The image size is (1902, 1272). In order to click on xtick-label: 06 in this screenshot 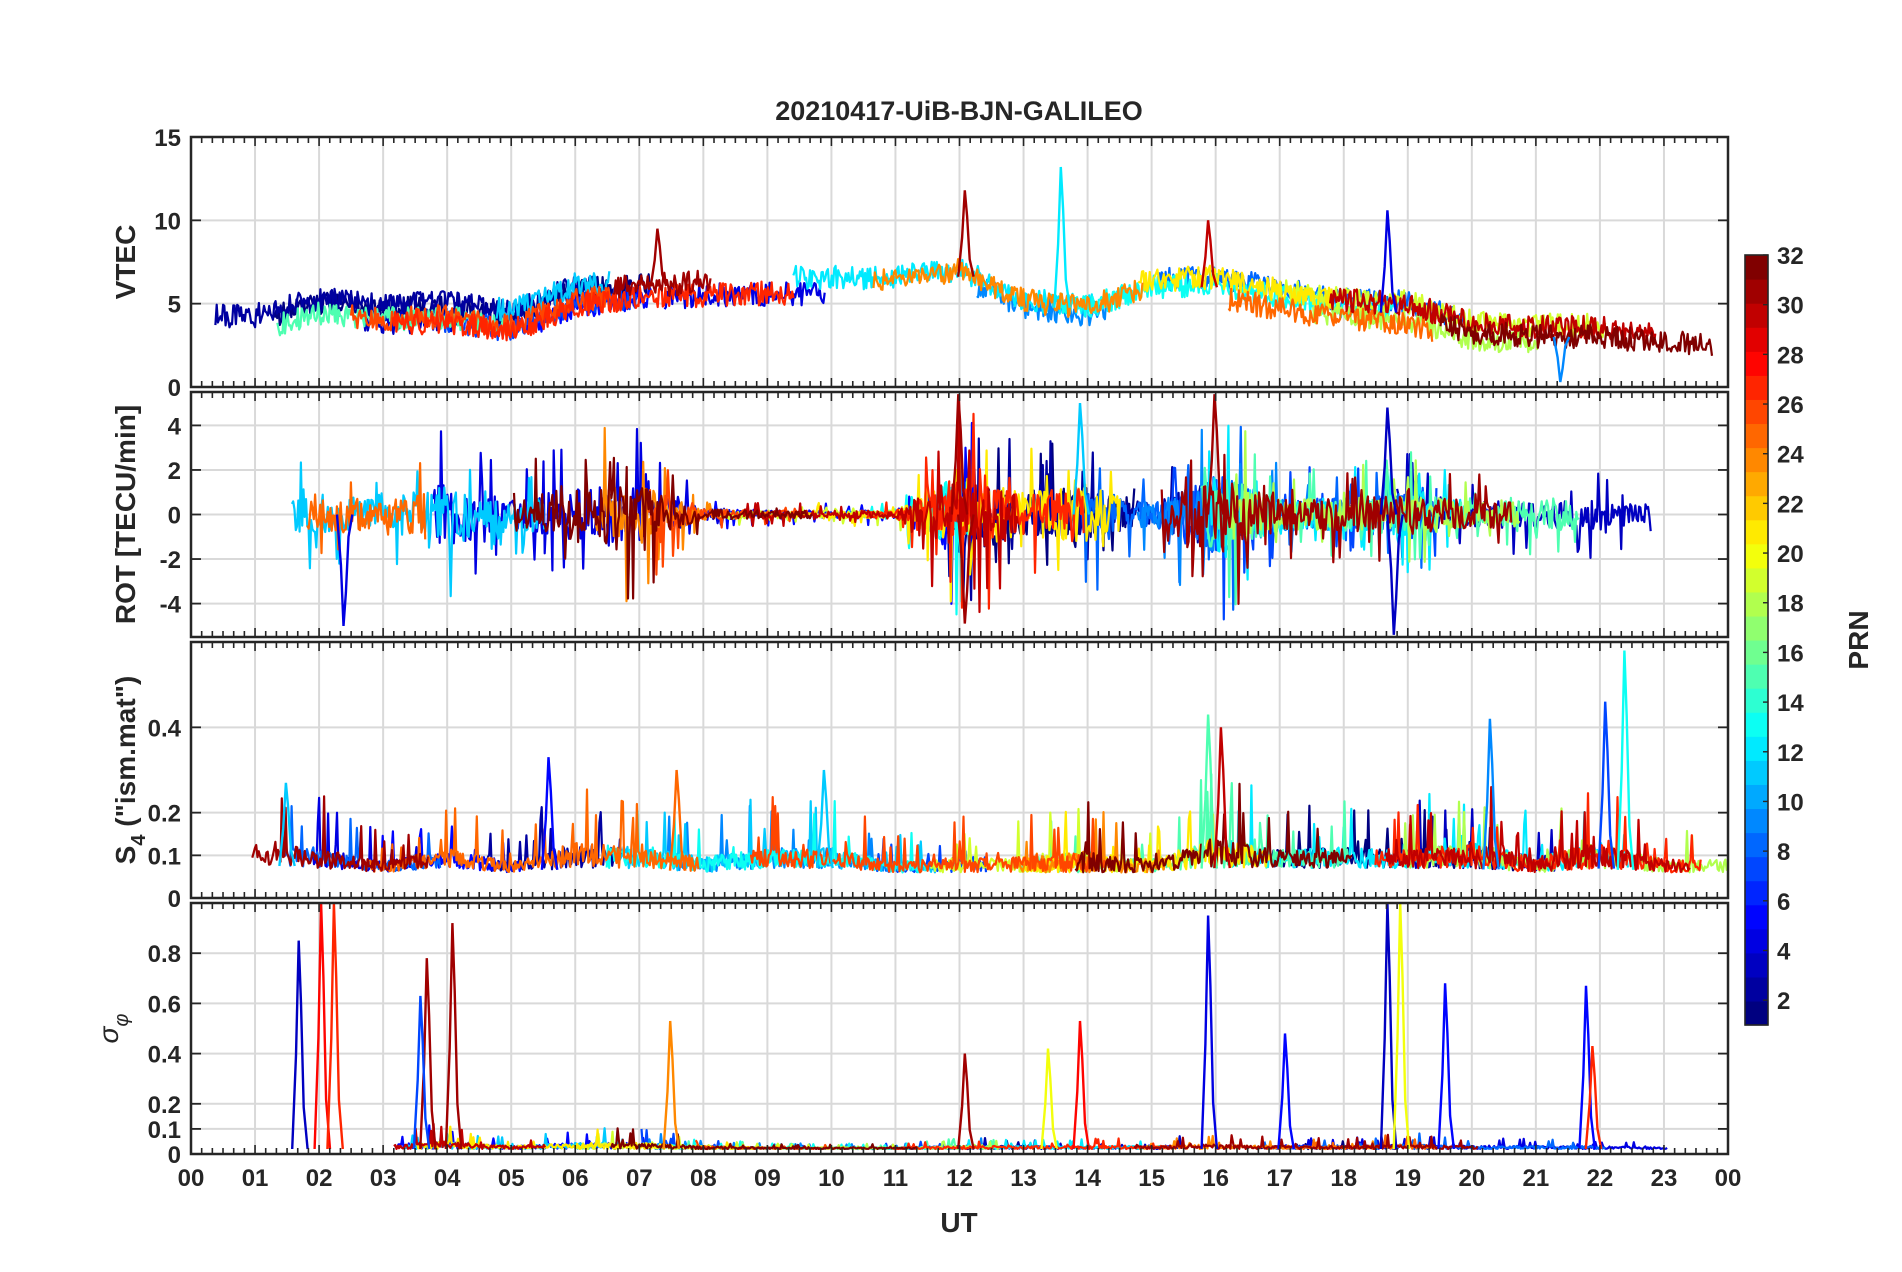, I will do `click(575, 1178)`.